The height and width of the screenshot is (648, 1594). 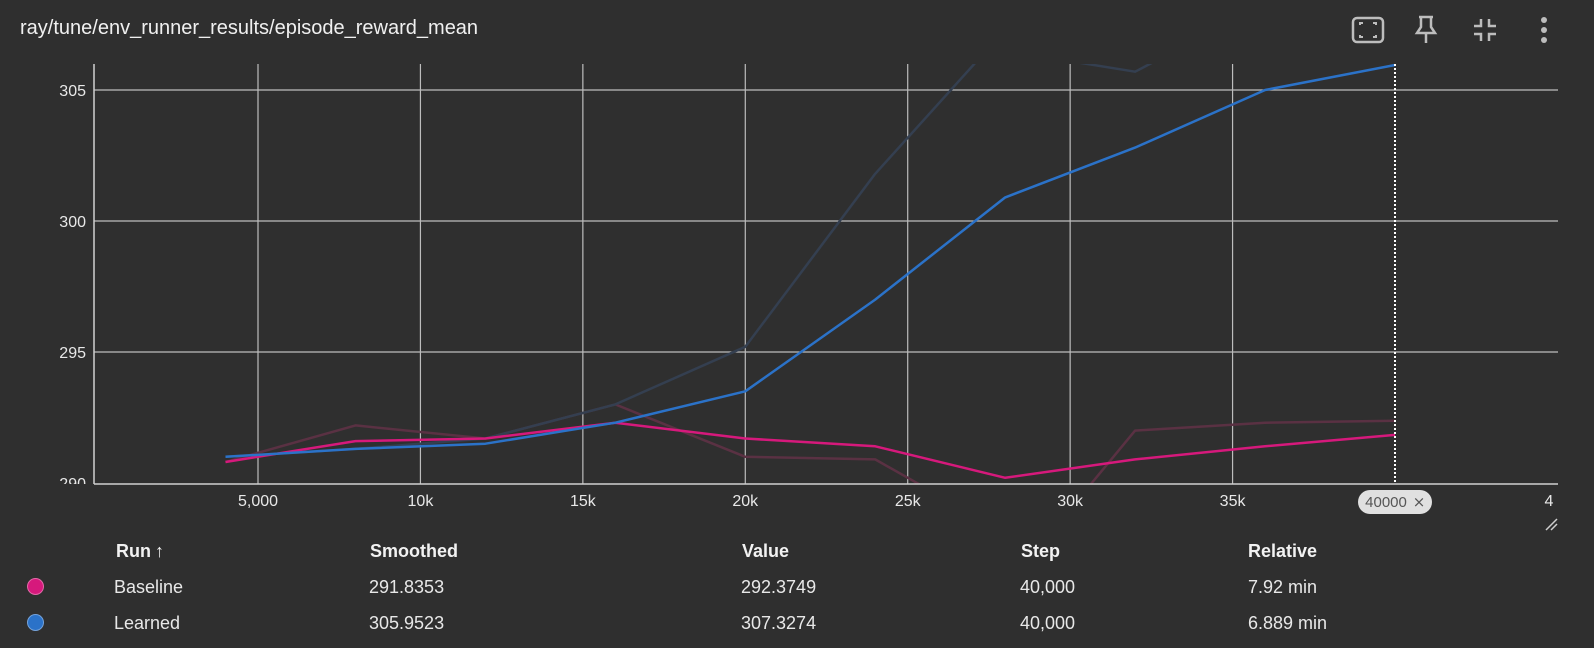 I want to click on baseline-smoothed-line, so click(x=810, y=450).